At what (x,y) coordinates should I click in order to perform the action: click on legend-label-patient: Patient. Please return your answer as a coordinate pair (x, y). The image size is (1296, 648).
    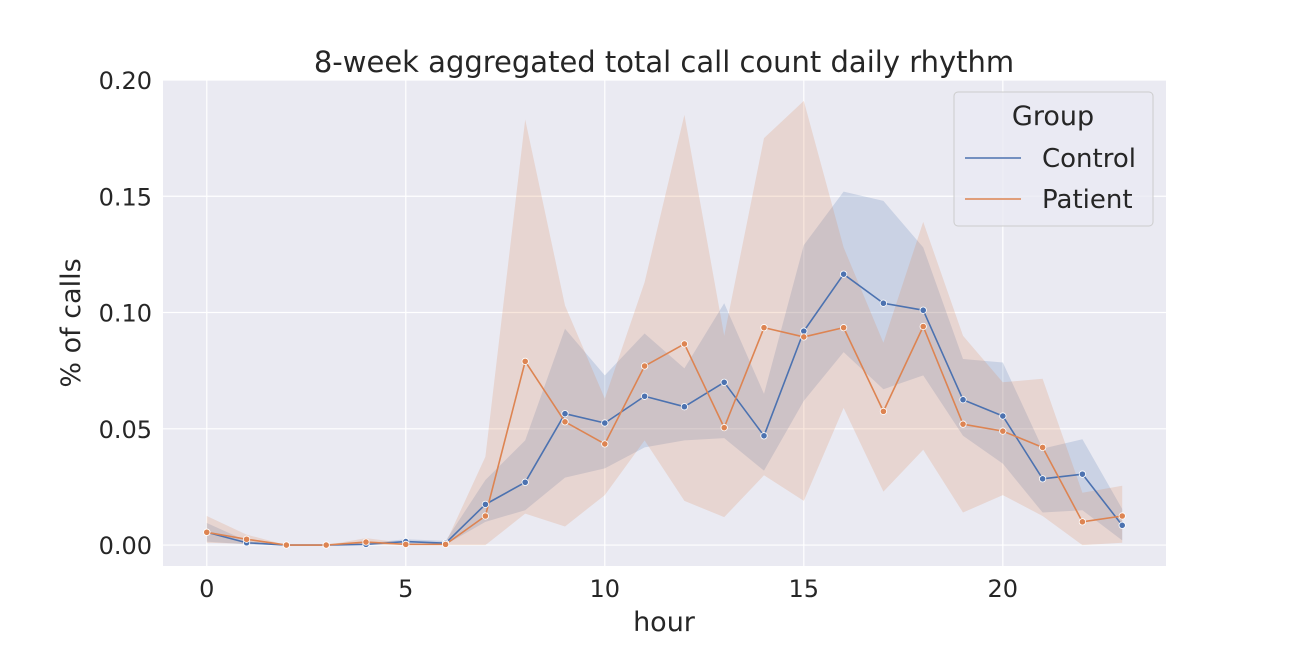
    Looking at the image, I should click on (1087, 200).